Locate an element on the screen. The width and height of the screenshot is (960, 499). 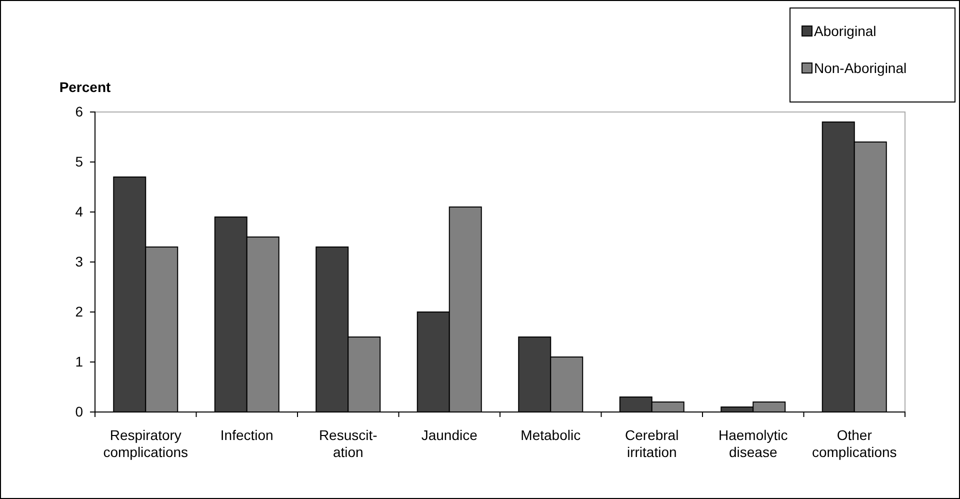
y-tick-label: 4 is located at coordinates (79, 211).